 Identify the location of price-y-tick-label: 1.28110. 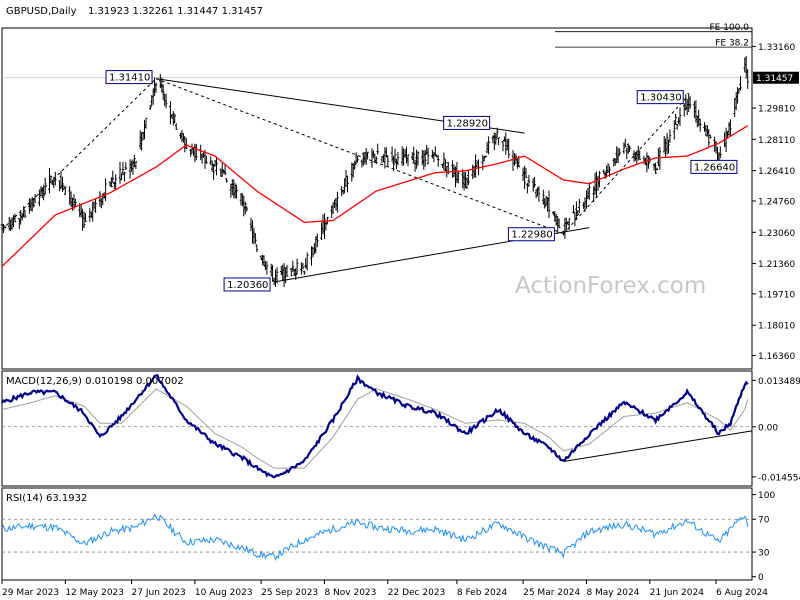
(776, 141).